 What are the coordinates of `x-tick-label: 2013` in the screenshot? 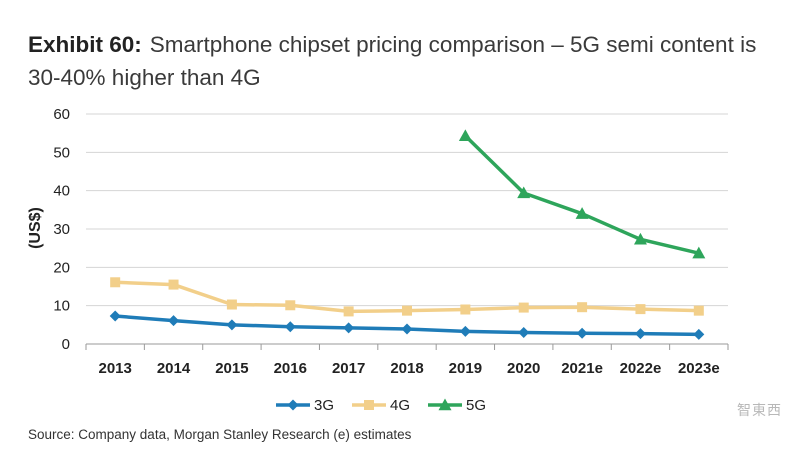 It's located at (114, 368).